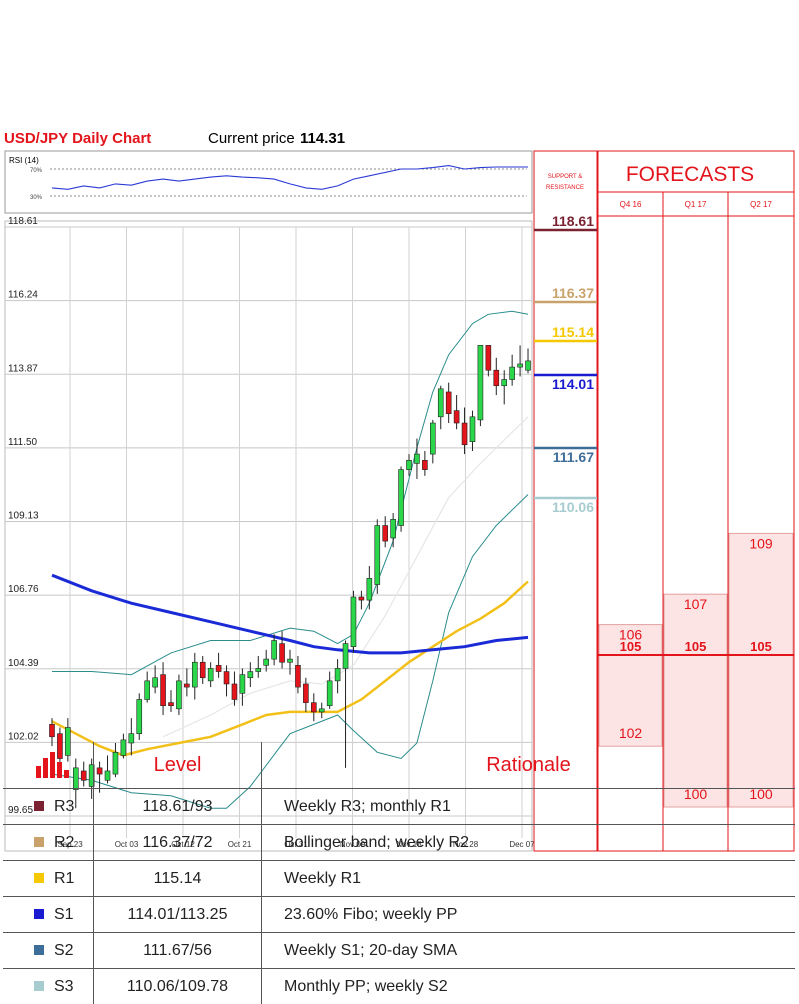  Describe the element at coordinates (573, 384) in the screenshot. I see `level-value-s1: 114.01` at that location.